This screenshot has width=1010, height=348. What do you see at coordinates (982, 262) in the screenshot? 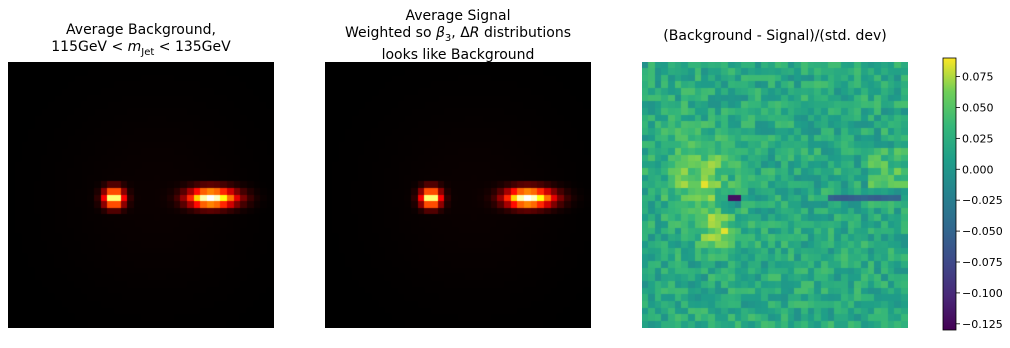
I see `colorbar-tick-label: −0.075` at bounding box center [982, 262].